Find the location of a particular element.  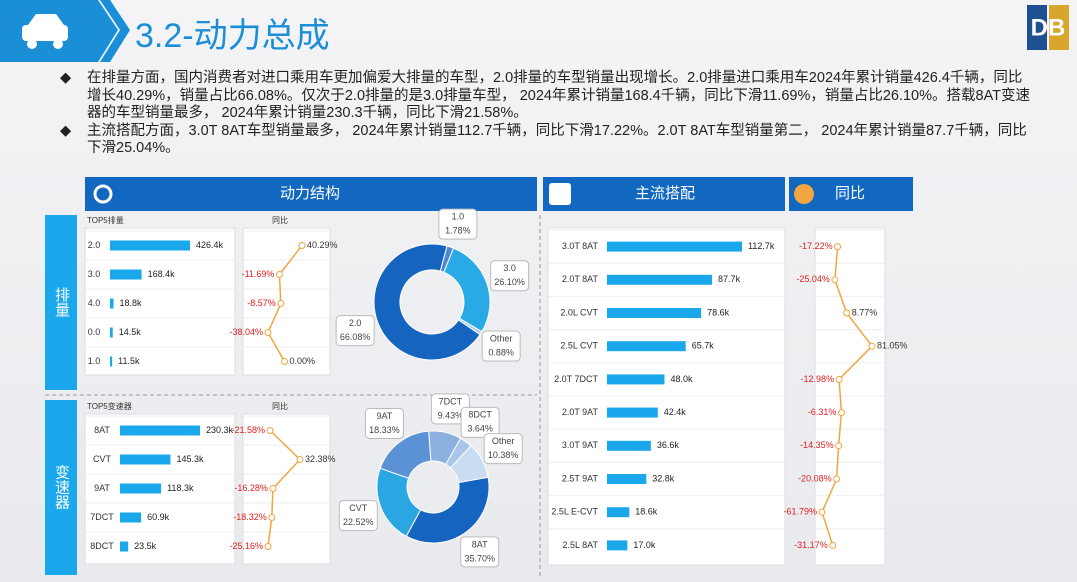

value-label: 78.6k is located at coordinates (718, 312).